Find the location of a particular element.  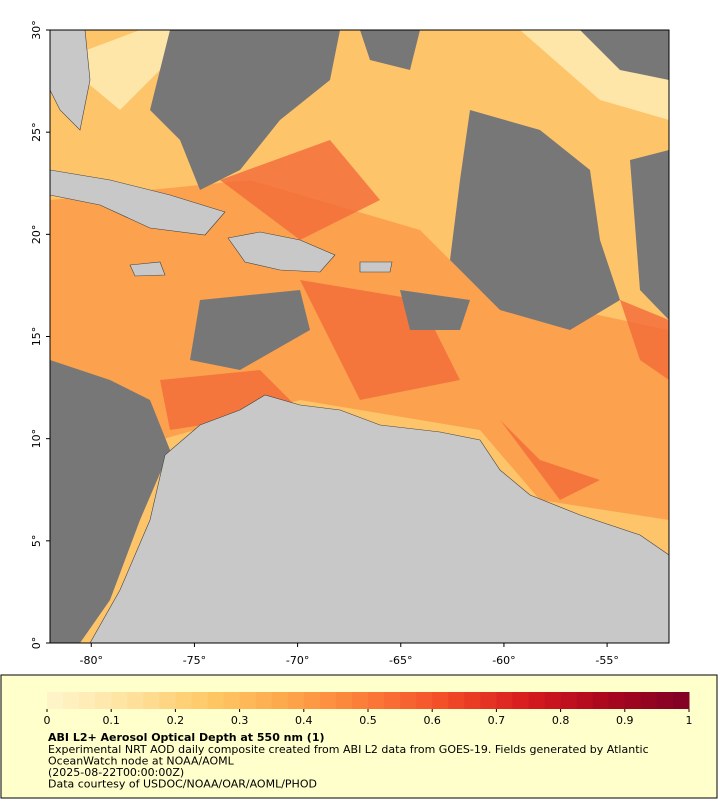

colorbar-tick-label: 0.5 is located at coordinates (368, 720).